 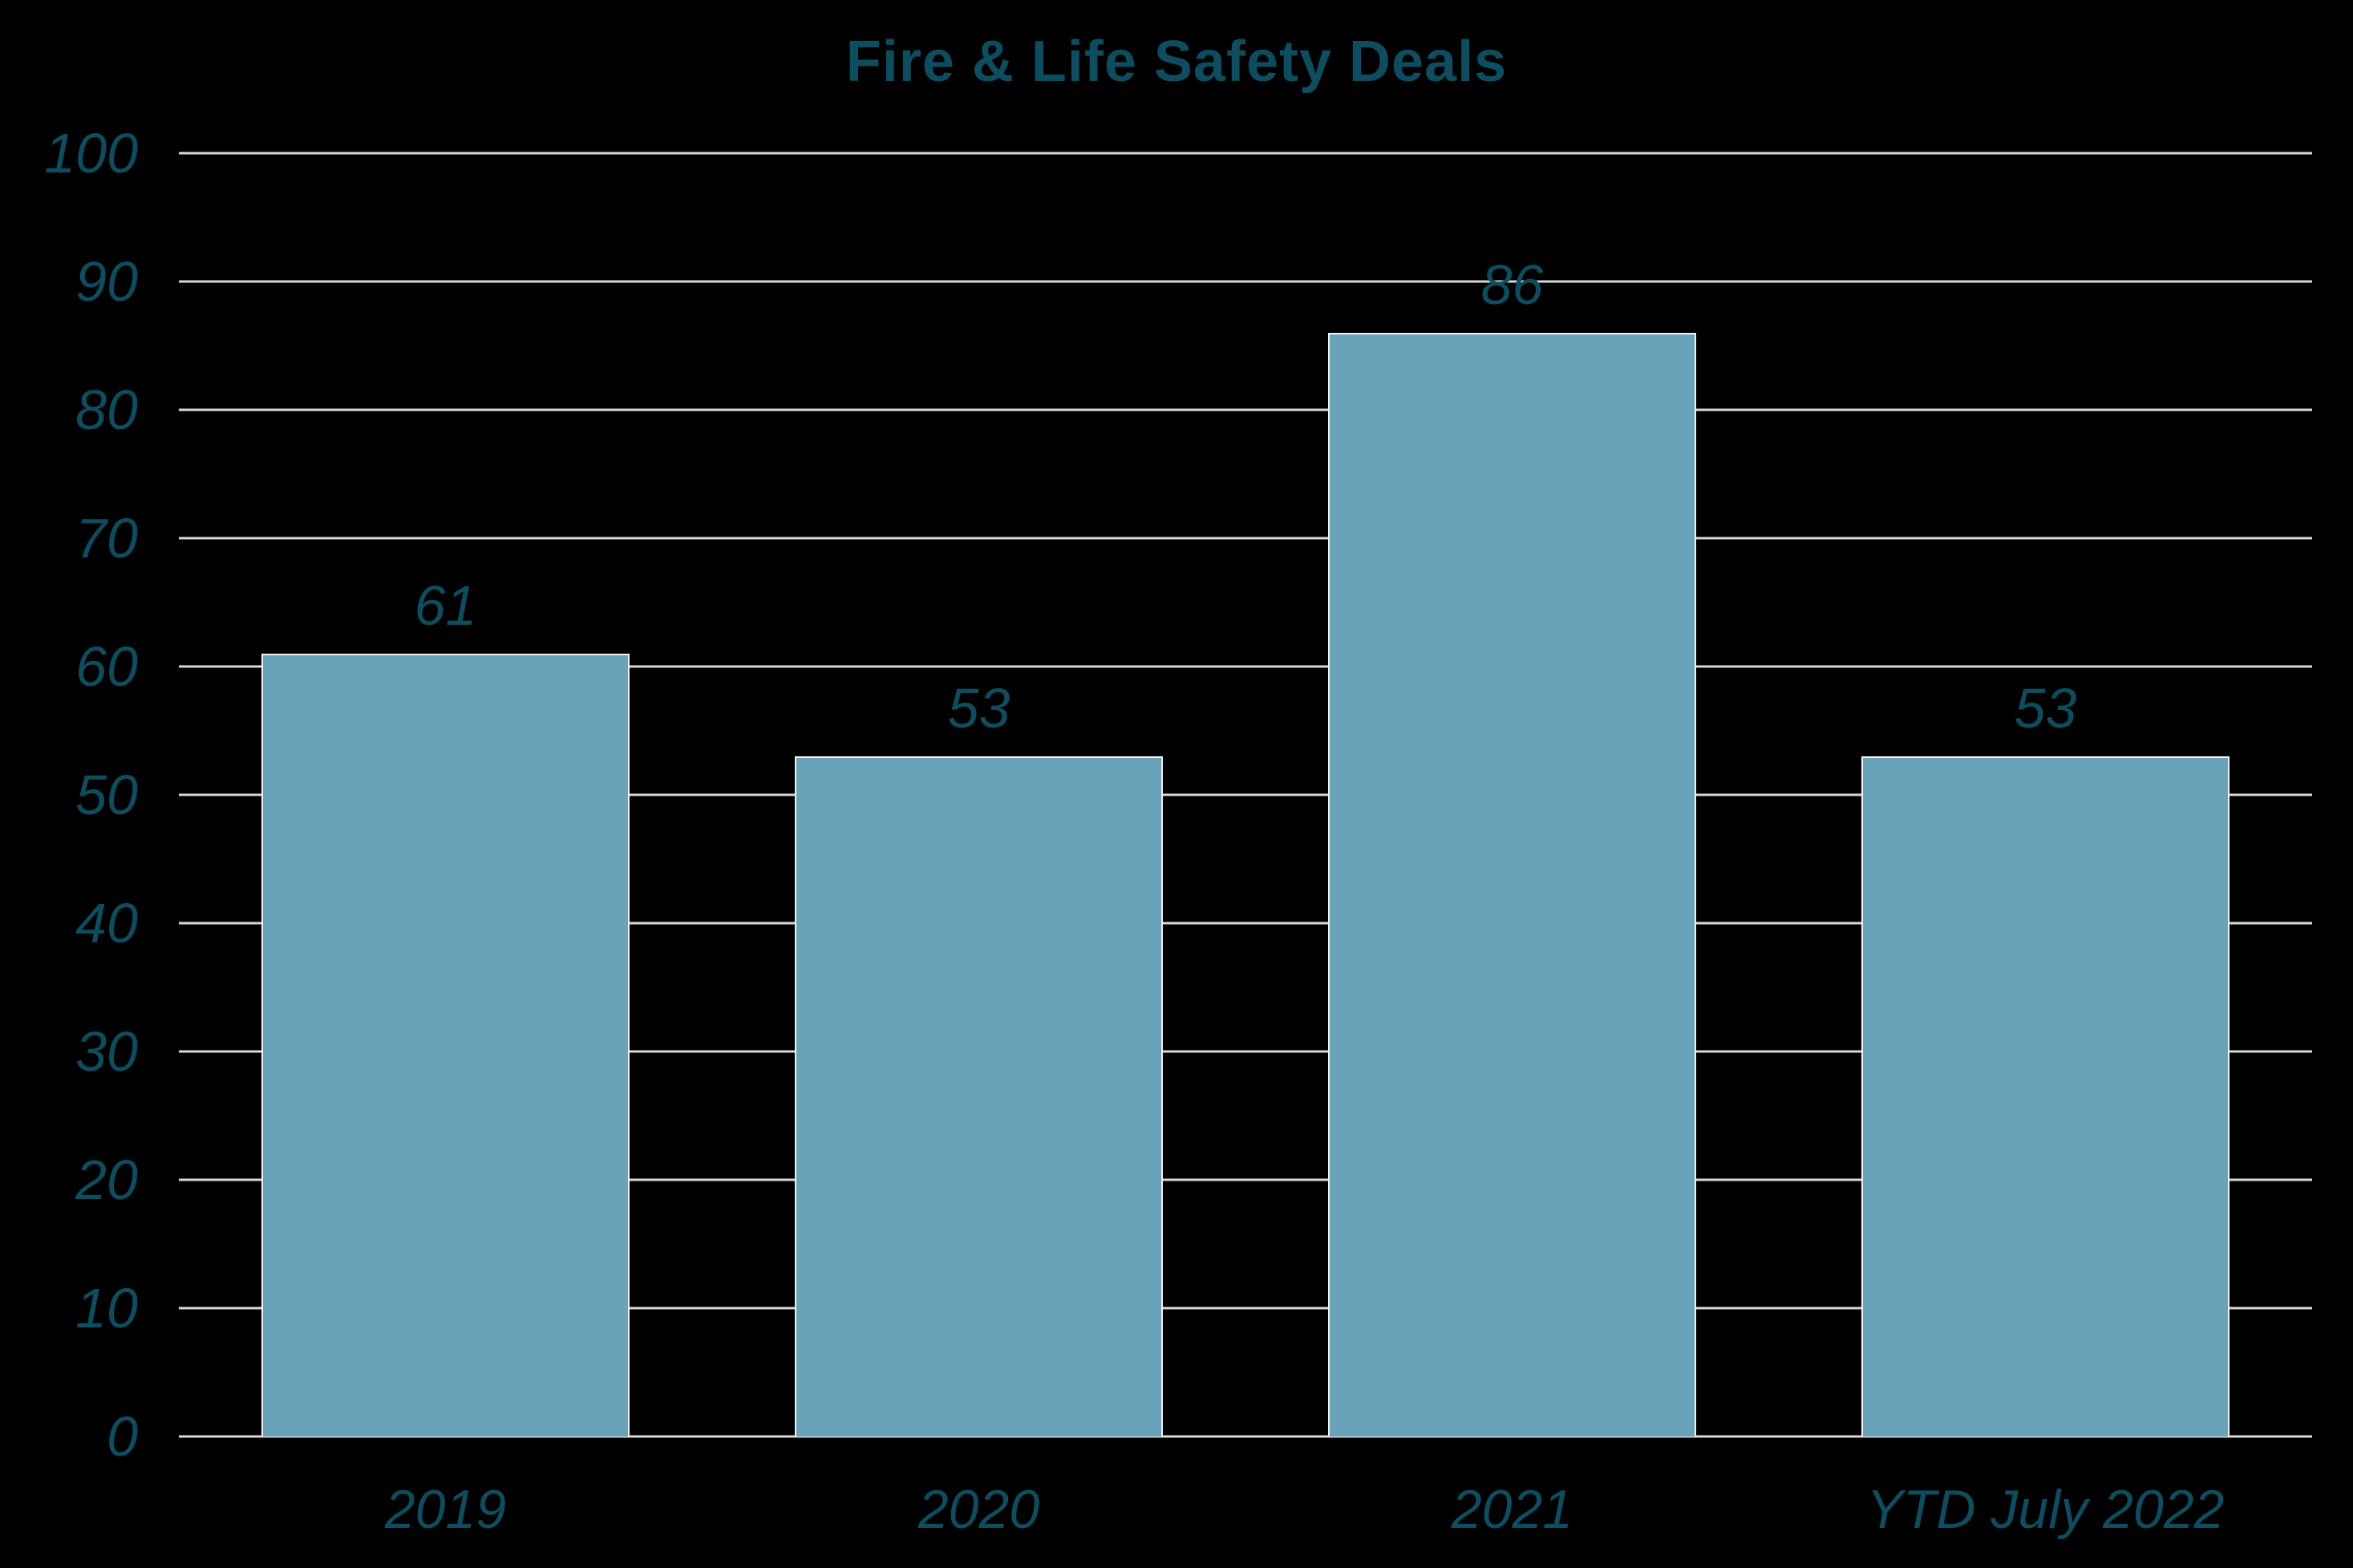 I want to click on bar-2020: 53, so click(x=979, y=1056).